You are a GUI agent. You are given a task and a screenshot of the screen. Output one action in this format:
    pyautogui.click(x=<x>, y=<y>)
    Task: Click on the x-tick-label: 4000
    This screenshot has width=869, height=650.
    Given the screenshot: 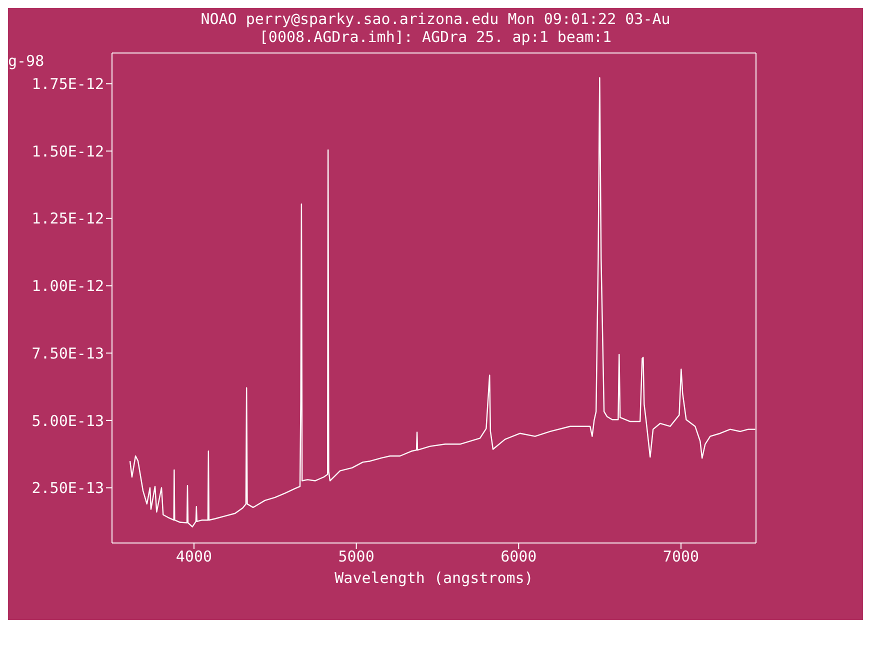 What is the action you would take?
    pyautogui.click(x=194, y=557)
    